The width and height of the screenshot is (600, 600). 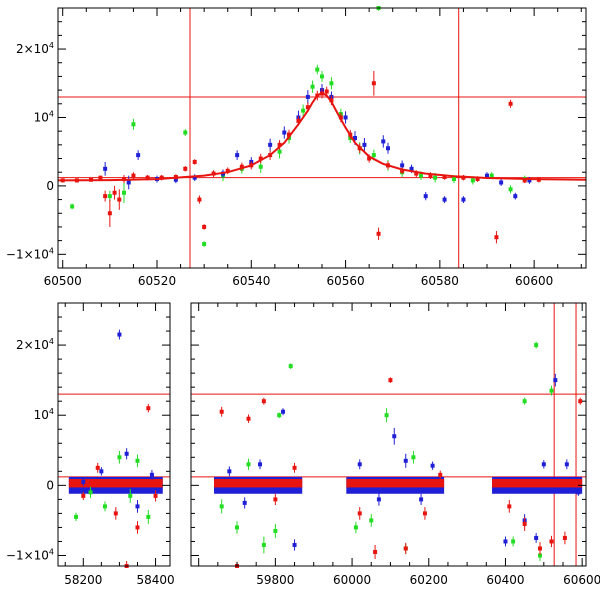 What do you see at coordinates (251, 281) in the screenshot?
I see `x-tick-label: 60540` at bounding box center [251, 281].